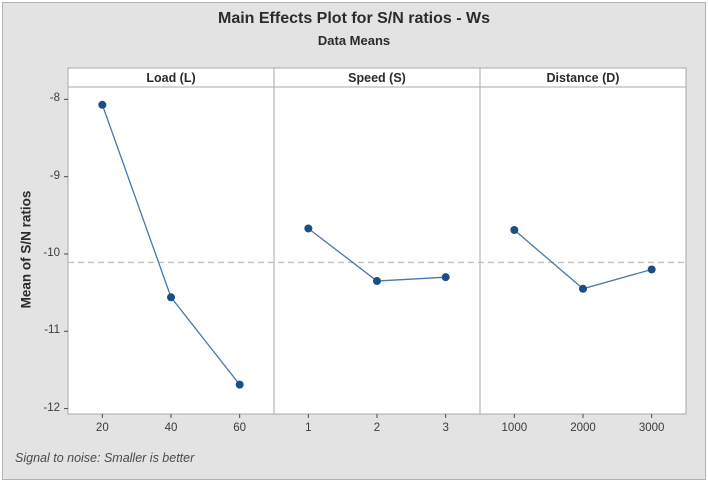 The height and width of the screenshot is (482, 708). I want to click on x-tick-label: 2, so click(377, 428).